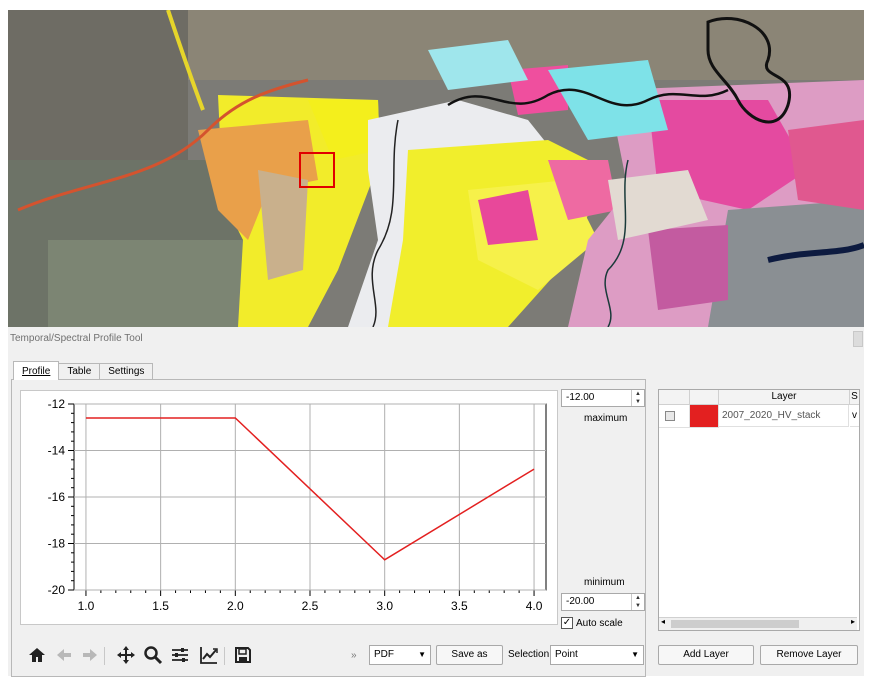 The height and width of the screenshot is (683, 869). I want to click on format-select: PDF ▼, so click(400, 655).